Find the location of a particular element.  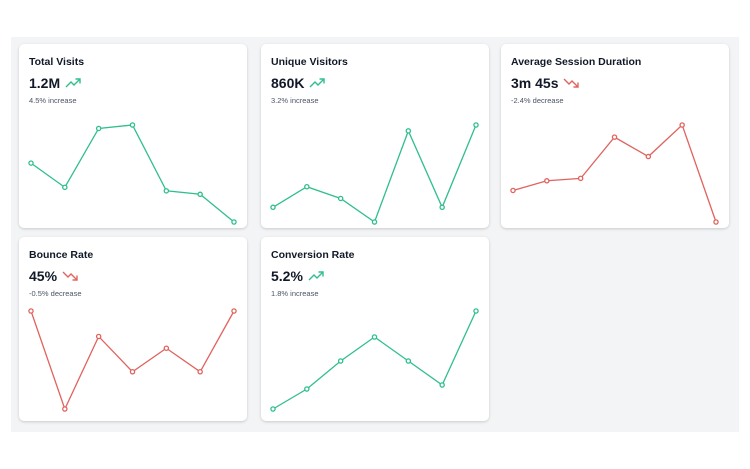

metric-card-conversion-rate: Conversion Rate 5.2% 1.8% increase is located at coordinates (375, 329).